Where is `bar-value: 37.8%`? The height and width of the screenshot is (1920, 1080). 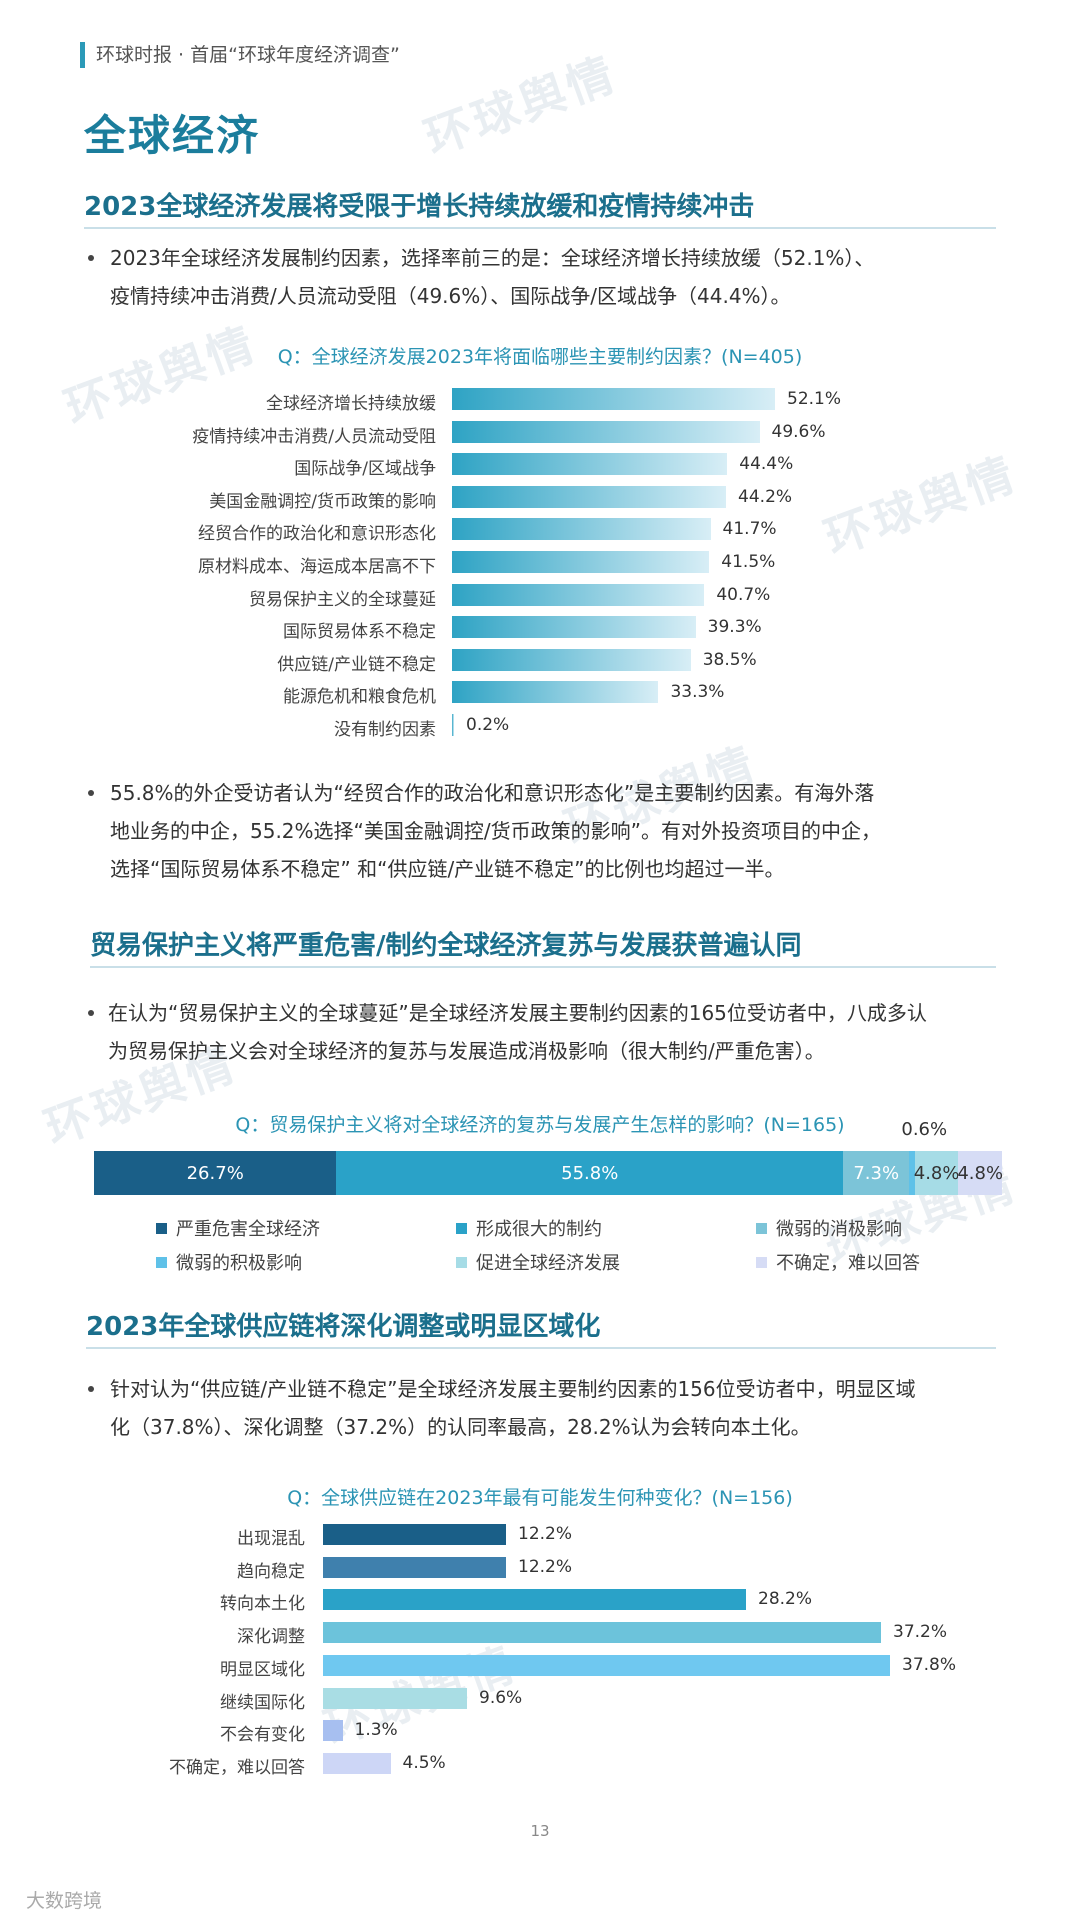
bar-value: 37.8% is located at coordinates (929, 1664).